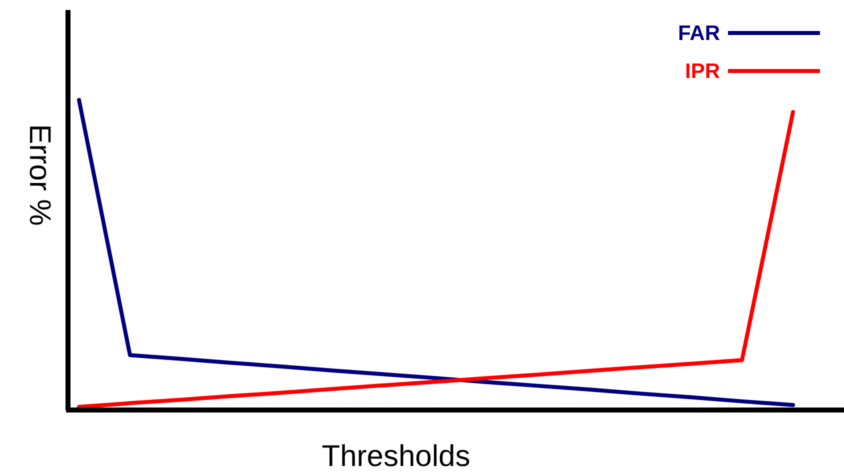 The image size is (844, 474). Describe the element at coordinates (39, 175) in the screenshot. I see `y-axis-title: Error %` at that location.